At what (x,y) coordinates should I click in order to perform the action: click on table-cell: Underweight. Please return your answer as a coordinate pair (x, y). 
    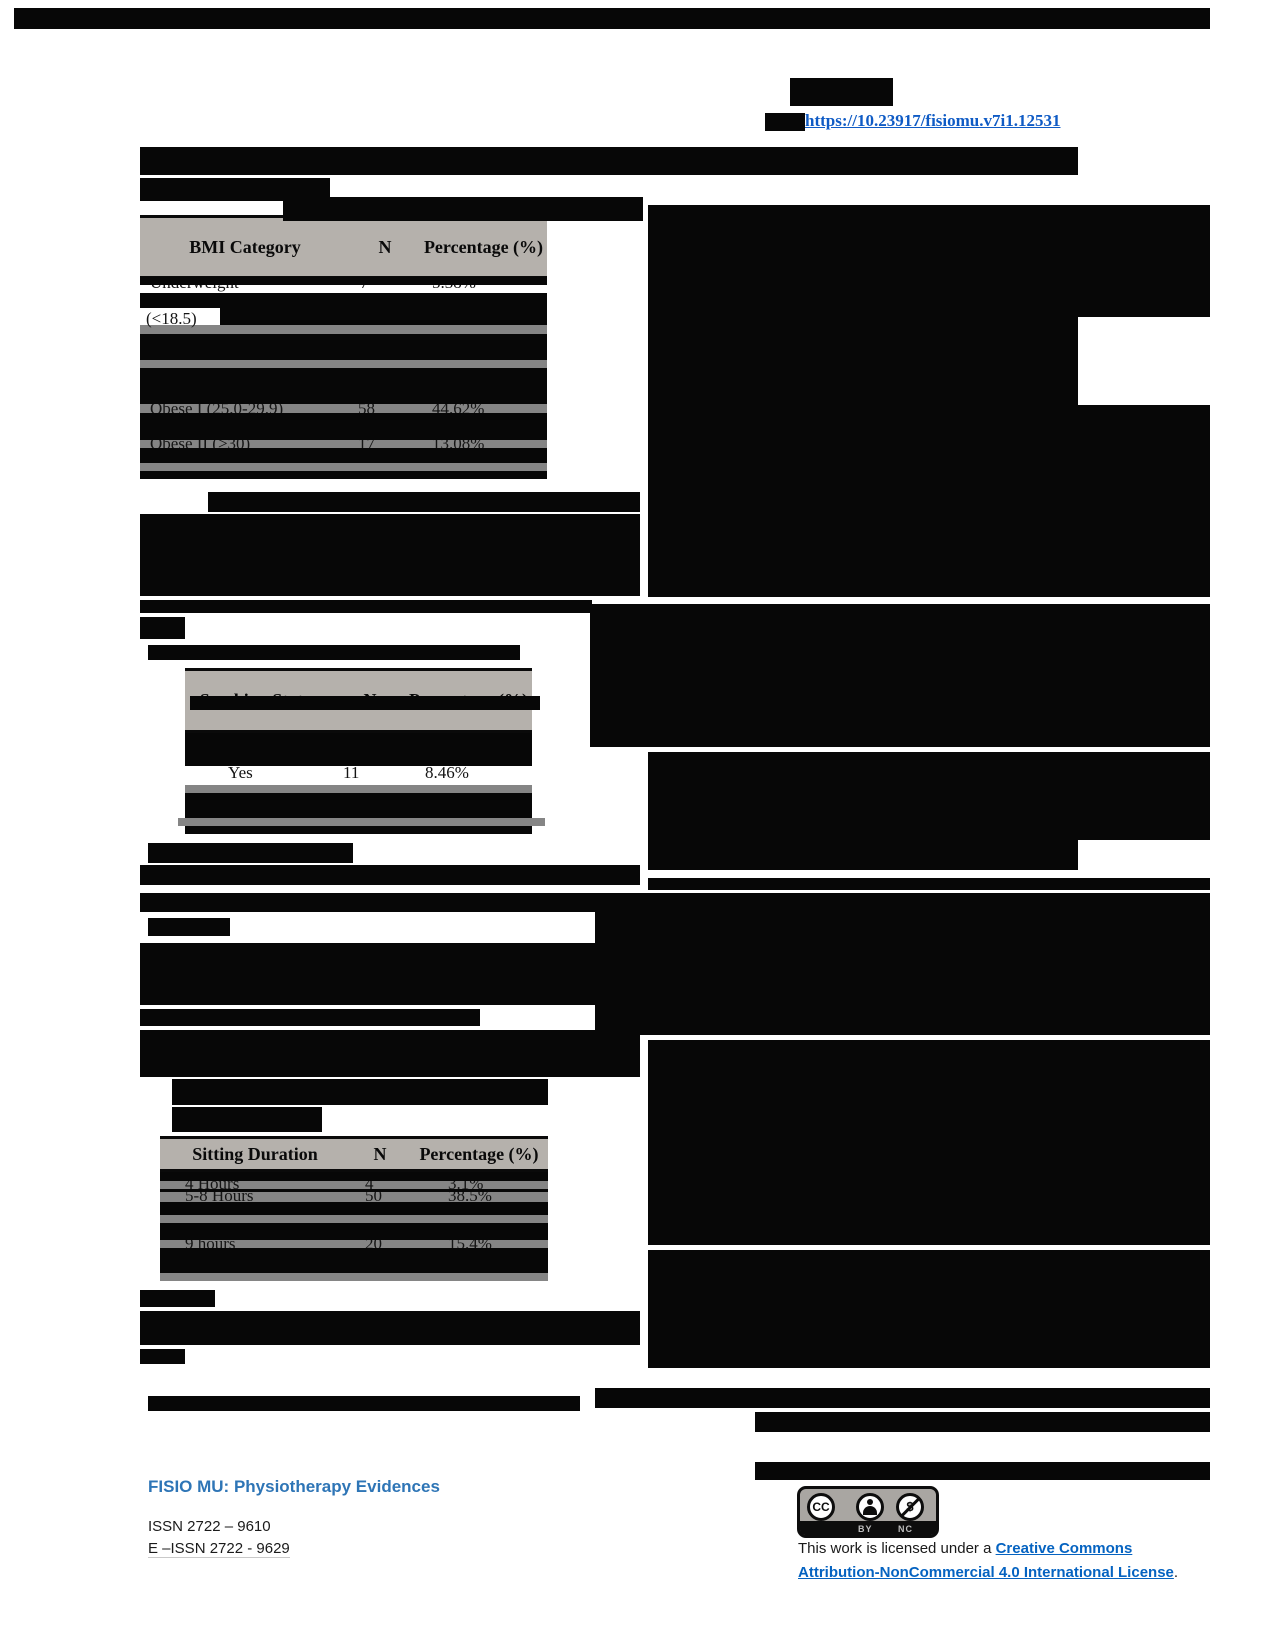
    Looking at the image, I should click on (194, 289).